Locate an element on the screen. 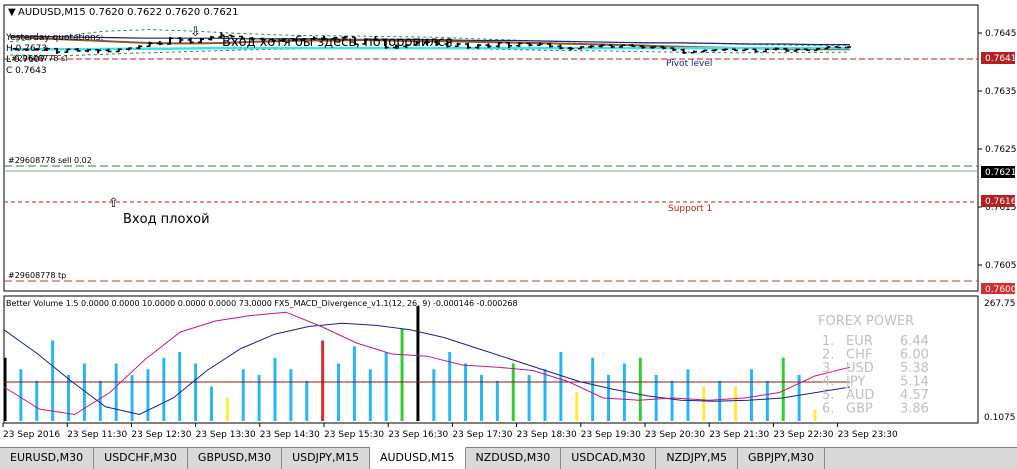 This screenshot has width=1017, height=469. yesterday-title: Yesterday quotations: is located at coordinates (54, 38).